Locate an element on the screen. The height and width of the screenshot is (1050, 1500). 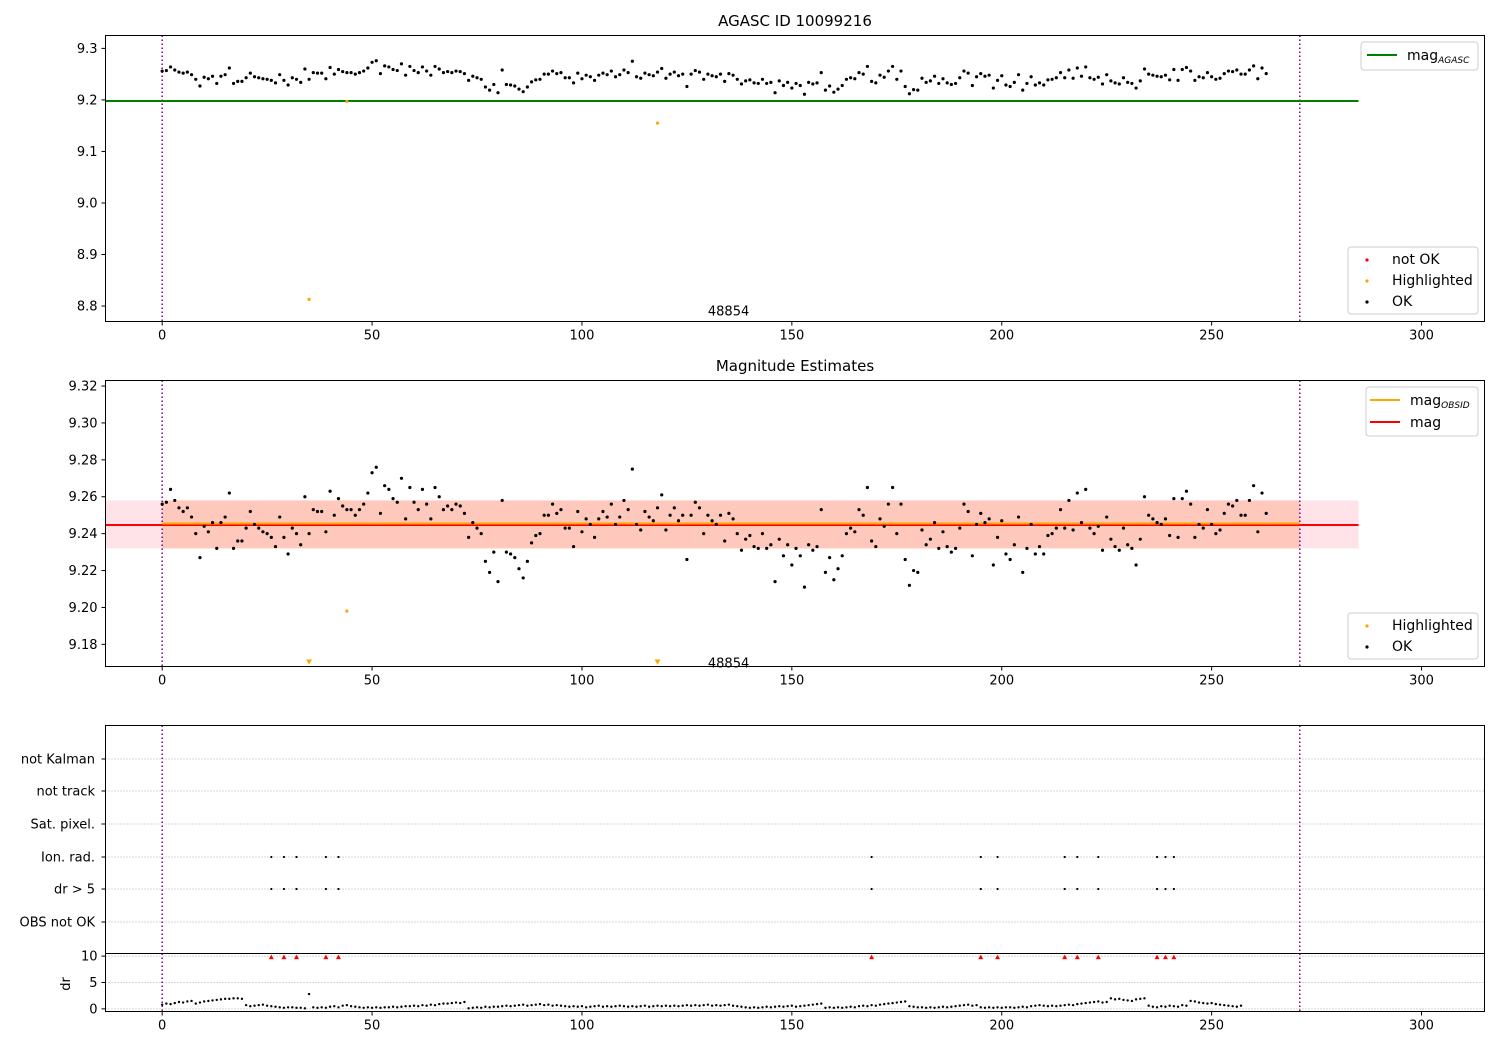
x-tick-label: 300 is located at coordinates (1421, 681).